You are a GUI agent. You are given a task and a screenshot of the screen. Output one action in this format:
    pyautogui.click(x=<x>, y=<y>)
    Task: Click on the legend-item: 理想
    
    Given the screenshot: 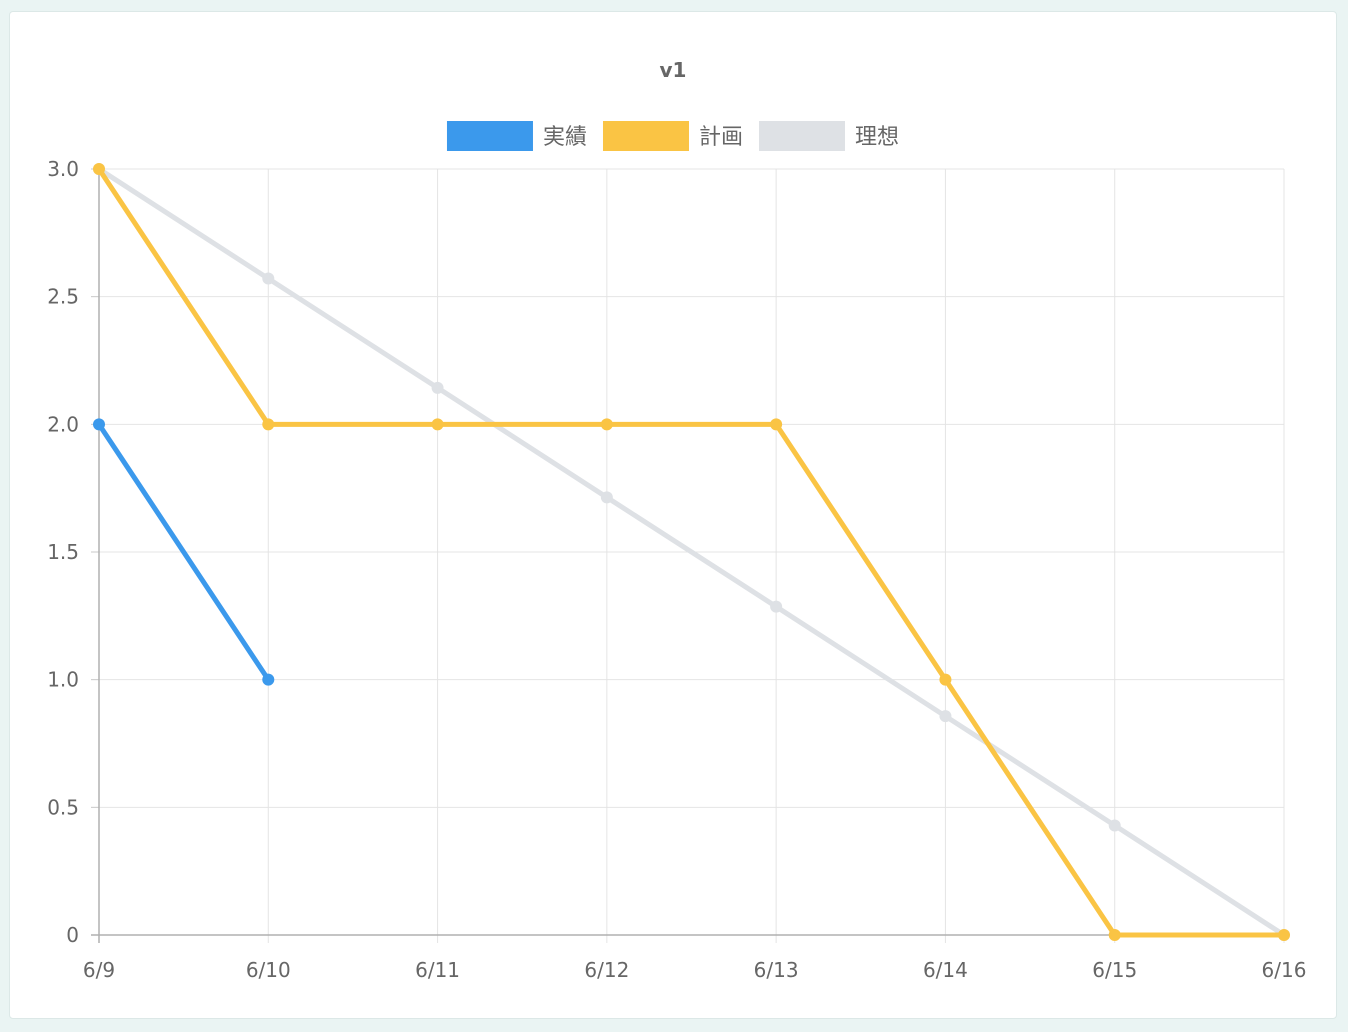 What is the action you would take?
    pyautogui.click(x=829, y=136)
    